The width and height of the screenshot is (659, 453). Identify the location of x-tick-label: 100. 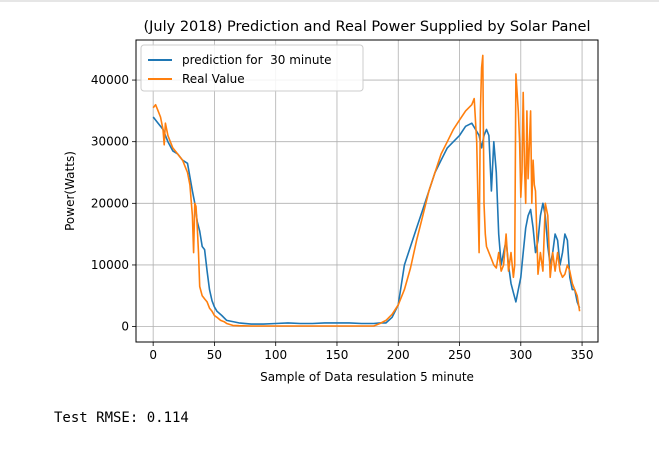
(275, 355).